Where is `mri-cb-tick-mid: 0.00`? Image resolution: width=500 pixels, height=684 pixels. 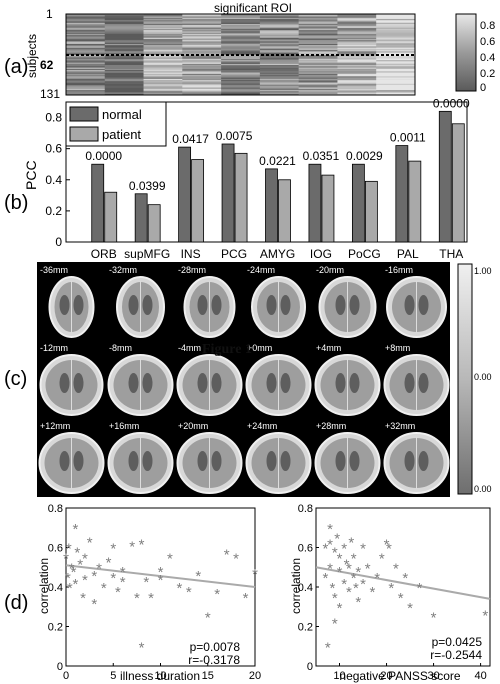
mri-cb-tick-mid: 0.00 is located at coordinates (483, 377).